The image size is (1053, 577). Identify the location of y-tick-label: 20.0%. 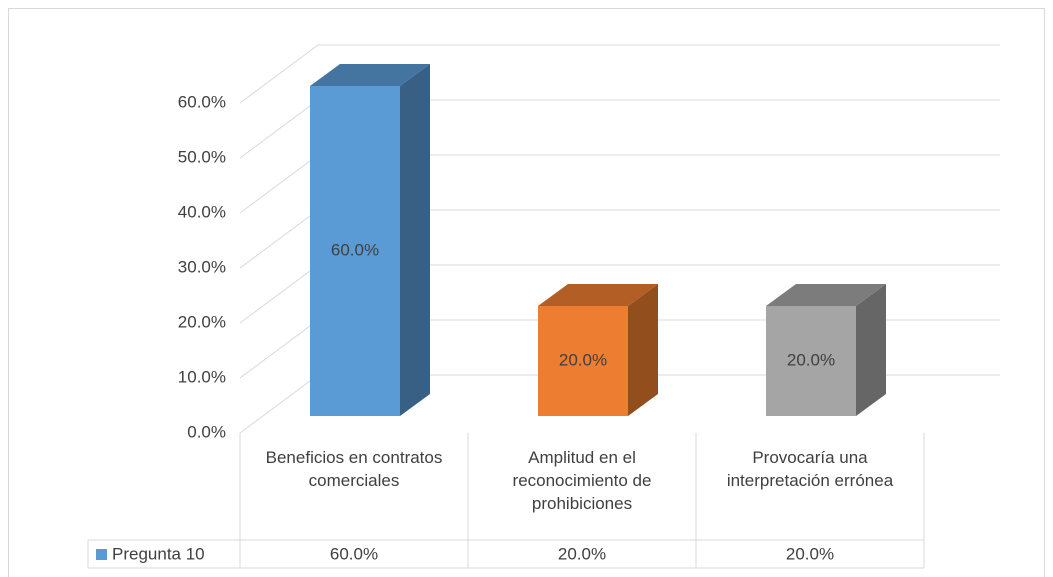
(202, 321).